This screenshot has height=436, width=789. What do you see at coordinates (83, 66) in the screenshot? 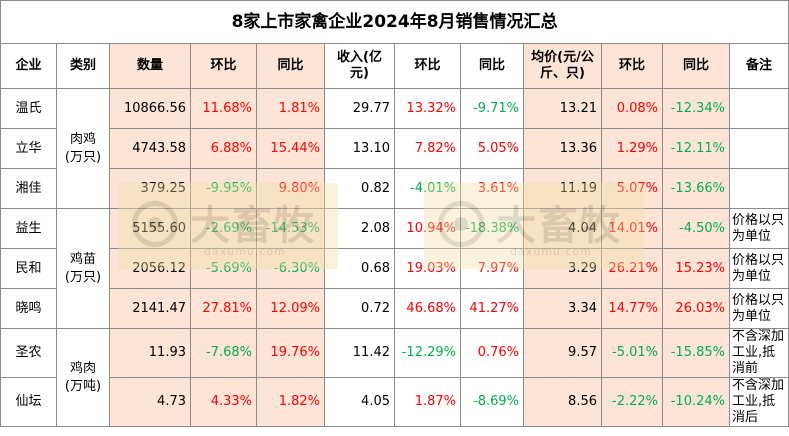
I see `header-category: 类别` at bounding box center [83, 66].